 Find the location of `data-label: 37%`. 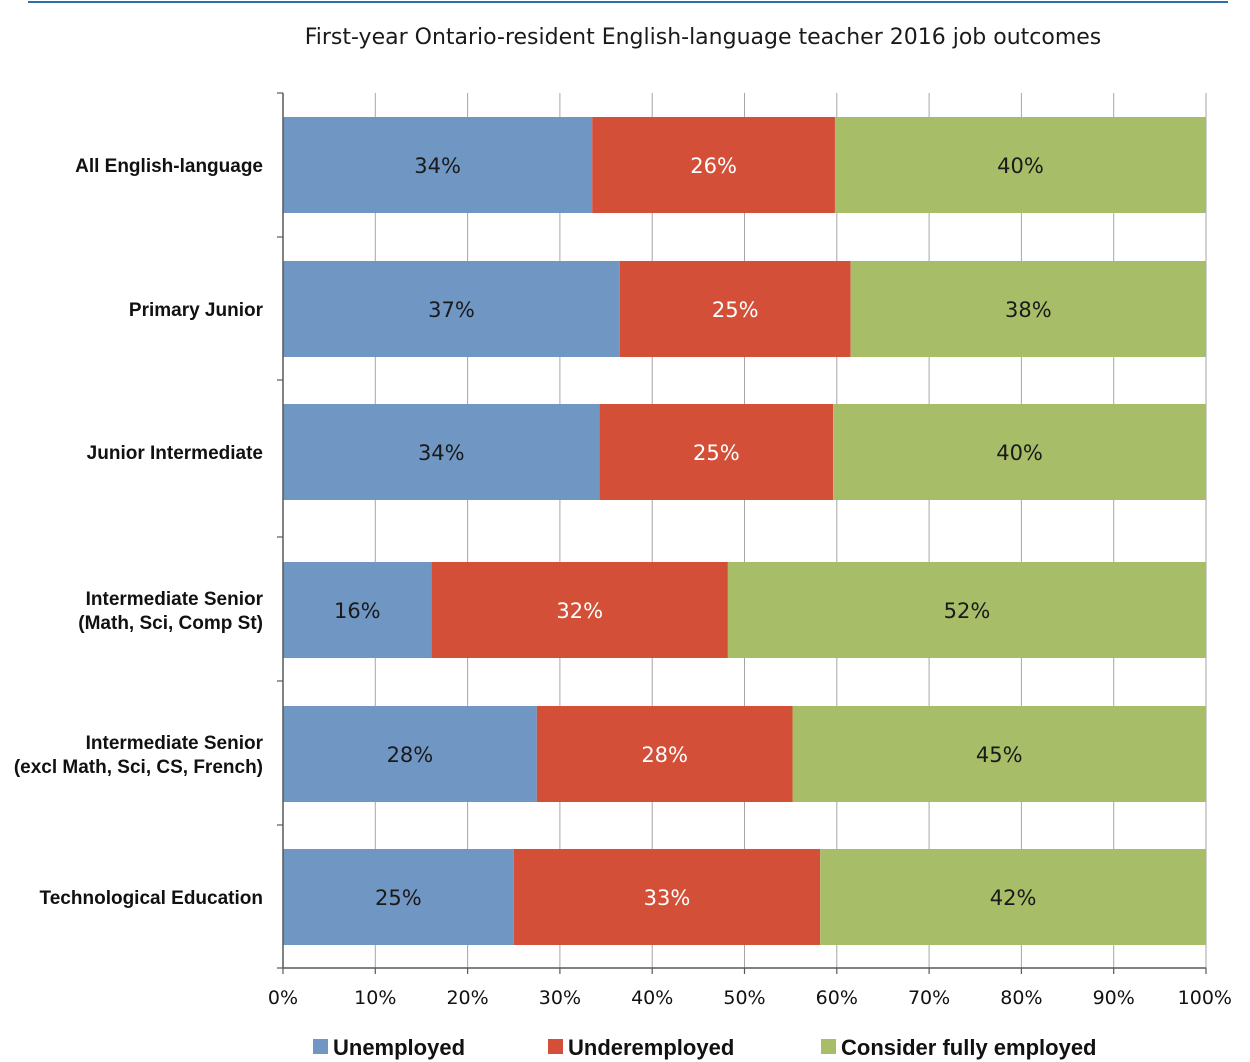

data-label: 37% is located at coordinates (451, 310).